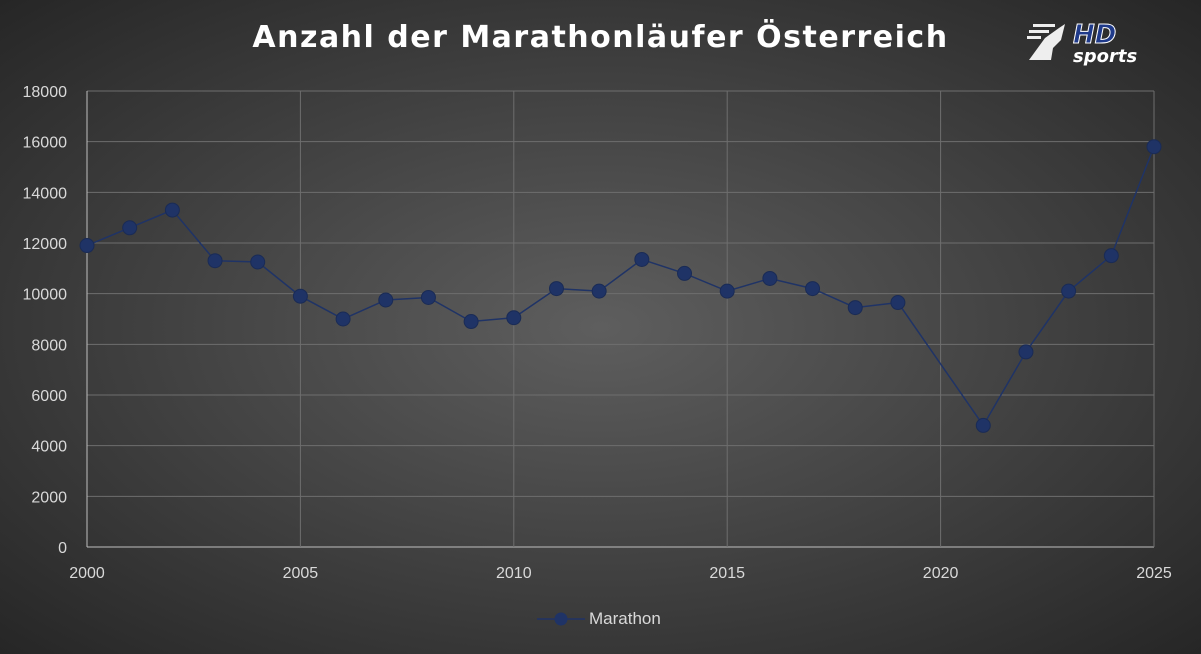 The width and height of the screenshot is (1201, 654). What do you see at coordinates (600, 37) in the screenshot?
I see `chart-title: Anzahl der Marathonläufer Österreich` at bounding box center [600, 37].